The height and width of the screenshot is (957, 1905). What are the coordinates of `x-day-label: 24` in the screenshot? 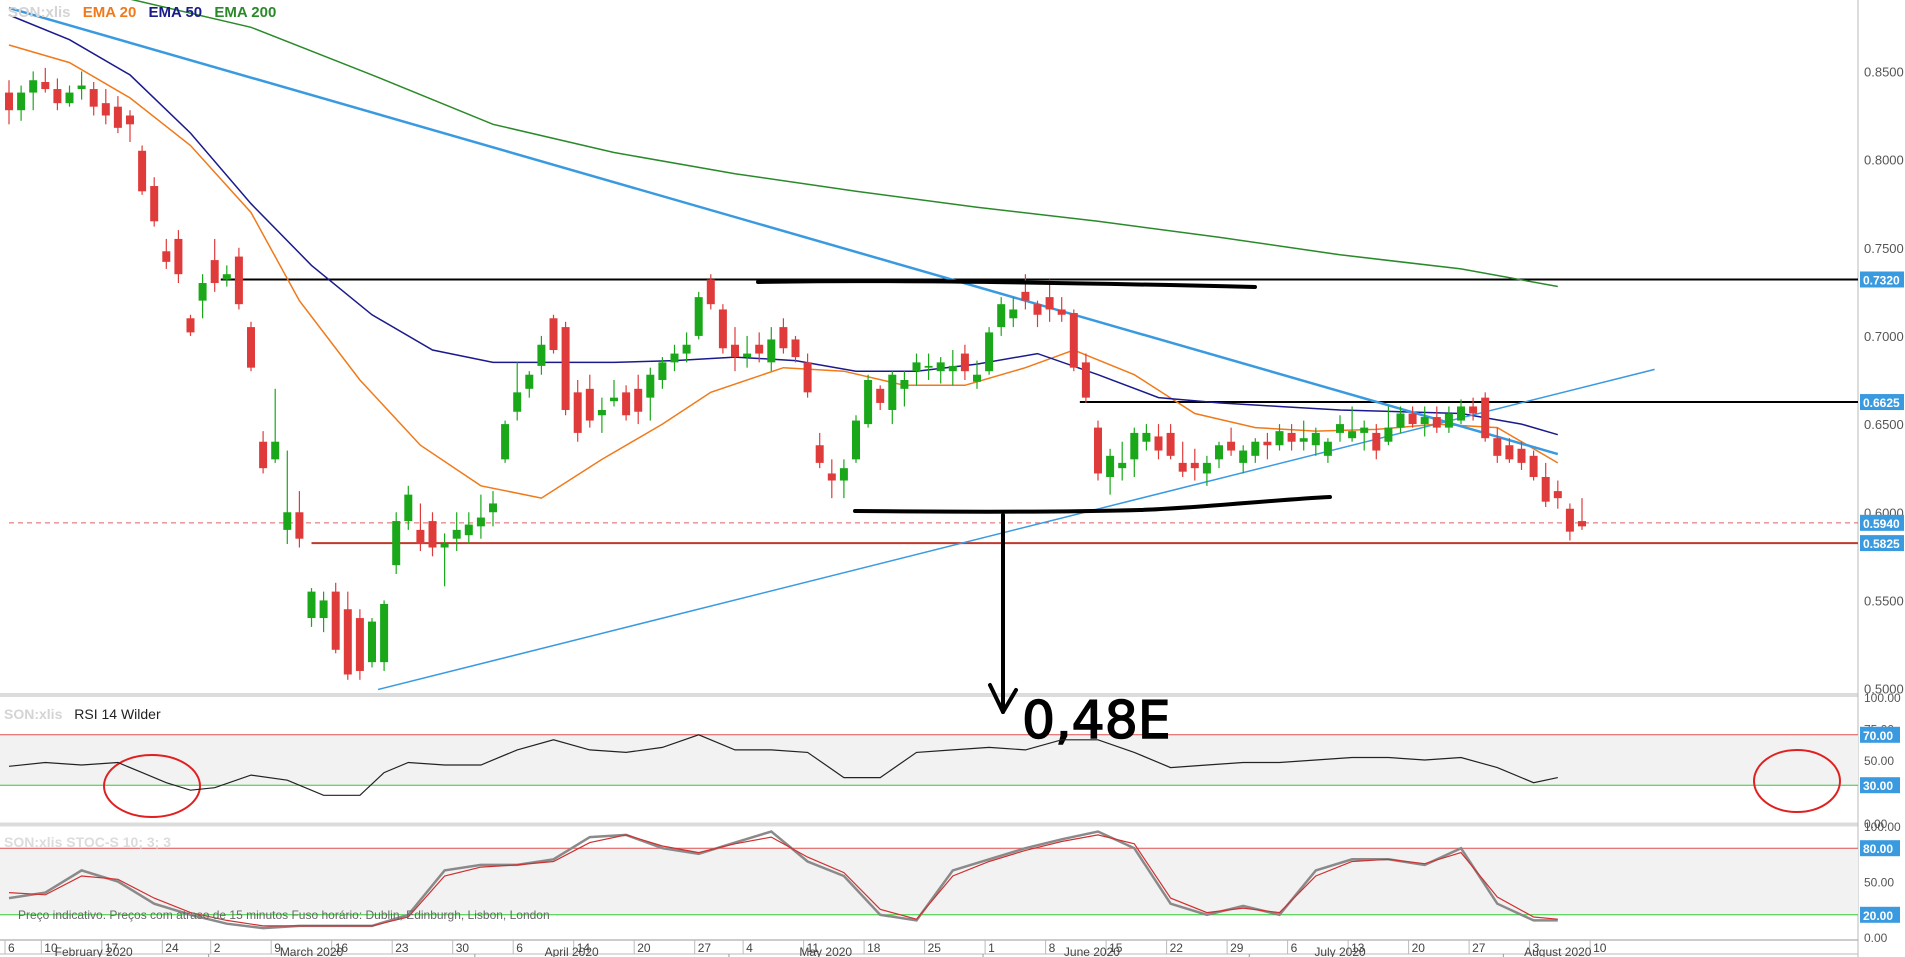 It's located at (172, 948).